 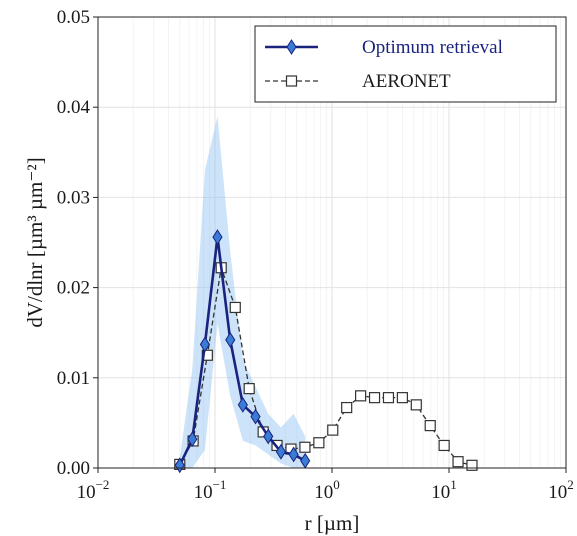 What do you see at coordinates (73, 468) in the screenshot?
I see `y-tick-label: 0.00` at bounding box center [73, 468].